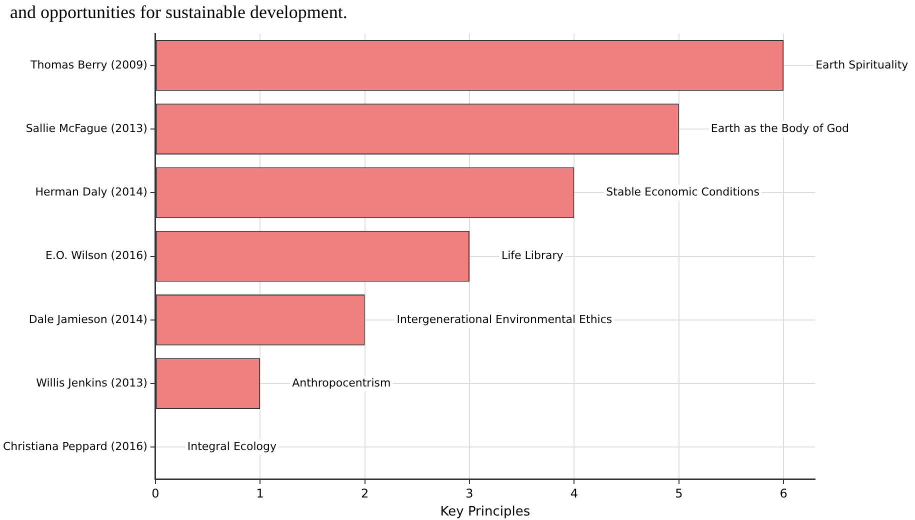 The image size is (915, 520). Describe the element at coordinates (260, 493) in the screenshot. I see `x-tick-label: 1` at that location.